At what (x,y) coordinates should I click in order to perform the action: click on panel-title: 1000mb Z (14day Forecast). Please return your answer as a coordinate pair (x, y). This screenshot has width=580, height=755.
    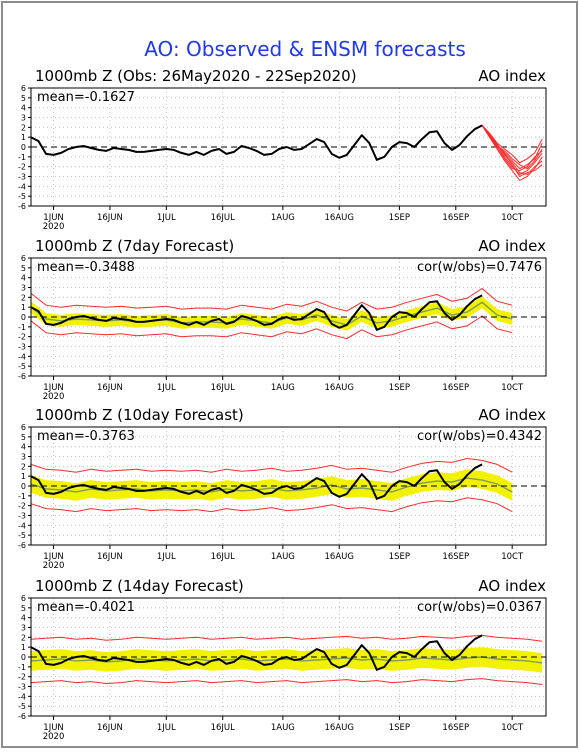
    Looking at the image, I should click on (139, 586).